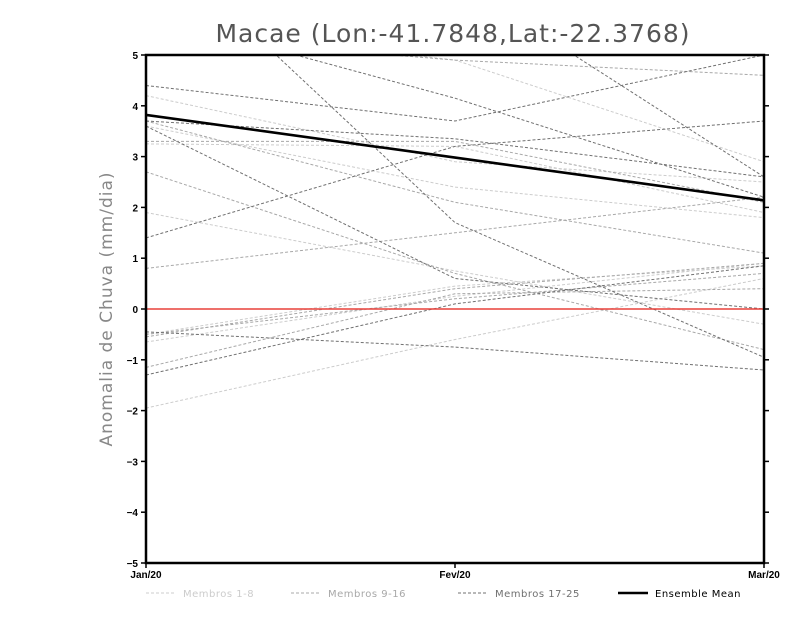 The height and width of the screenshot is (618, 800). Describe the element at coordinates (133, 513) in the screenshot. I see `y-tick-label: −4` at that location.